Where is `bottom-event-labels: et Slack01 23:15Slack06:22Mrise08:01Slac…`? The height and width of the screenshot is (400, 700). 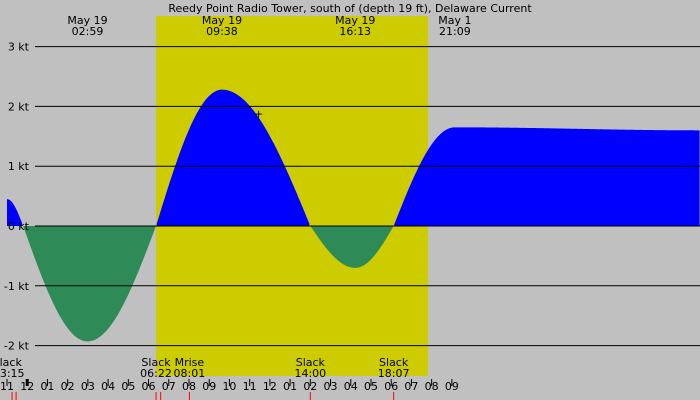
bottom-event-labels: et Slack01 23:15Slack06:22Mrise08:01Slac… is located at coordinates (204, 368).